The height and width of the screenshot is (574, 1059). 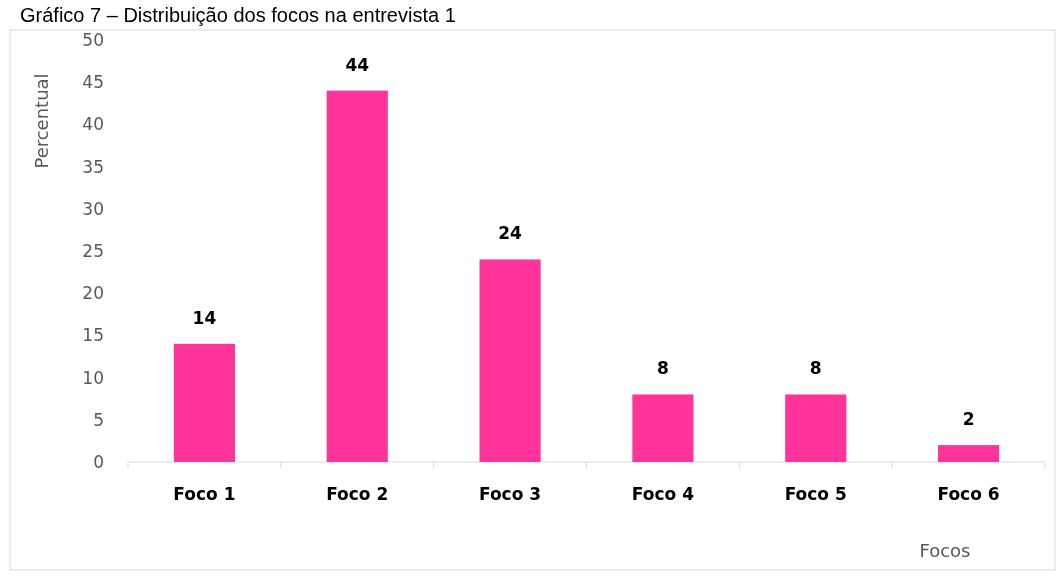 I want to click on y-tick-label: 30, so click(x=93, y=208).